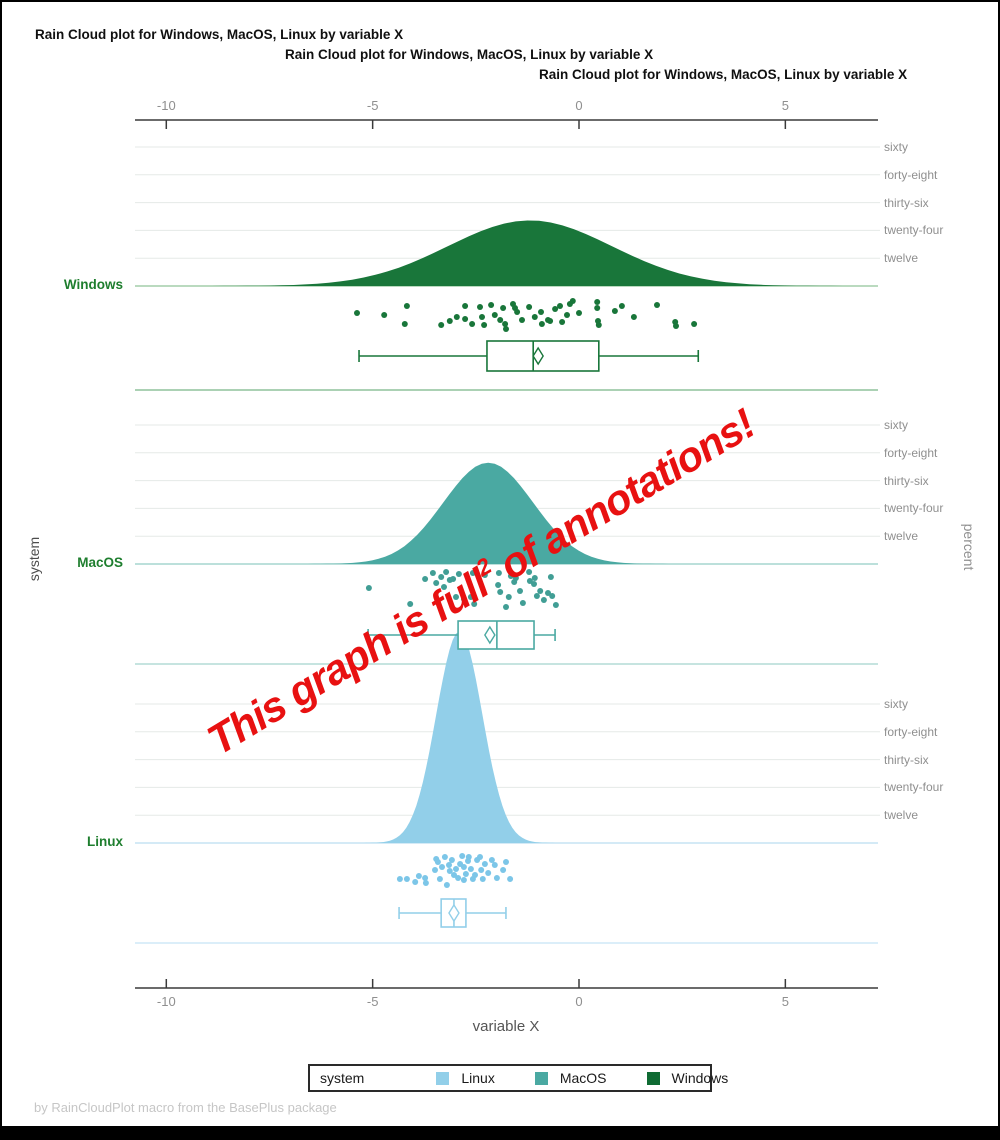  Describe the element at coordinates (911, 731) in the screenshot. I see `percent-tick-label: forty-eight` at that location.